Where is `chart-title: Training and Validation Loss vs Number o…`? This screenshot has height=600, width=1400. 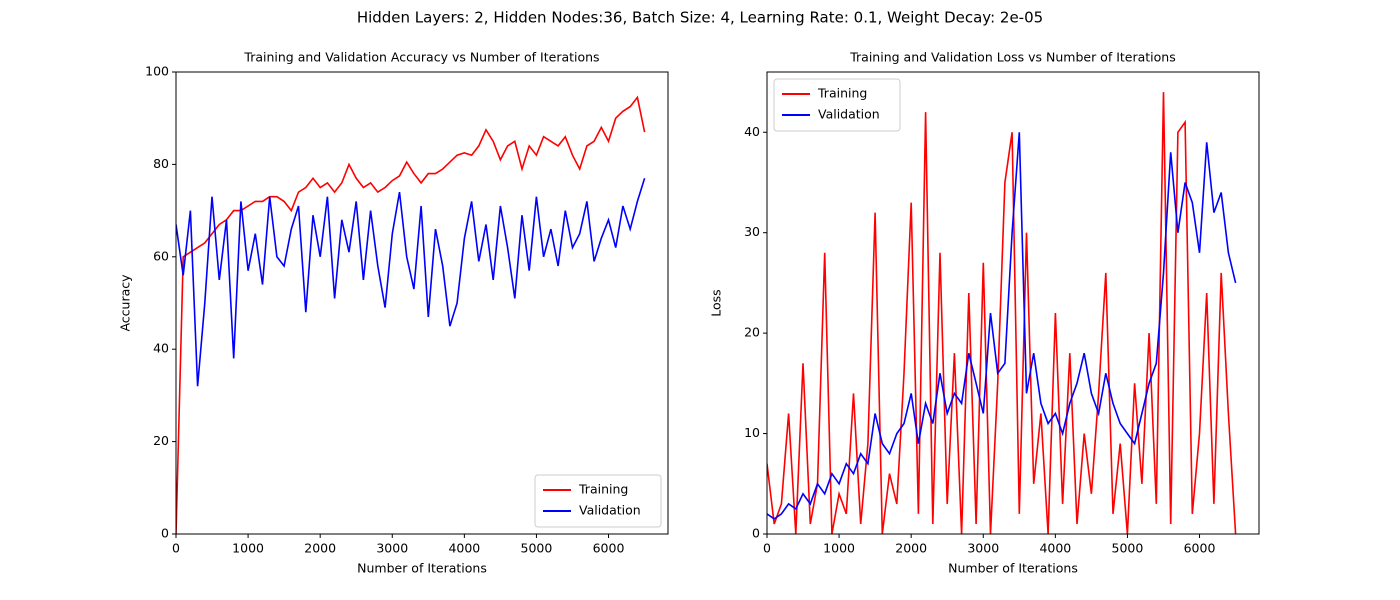
chart-title: Training and Validation Loss vs Number o… is located at coordinates (1012, 57).